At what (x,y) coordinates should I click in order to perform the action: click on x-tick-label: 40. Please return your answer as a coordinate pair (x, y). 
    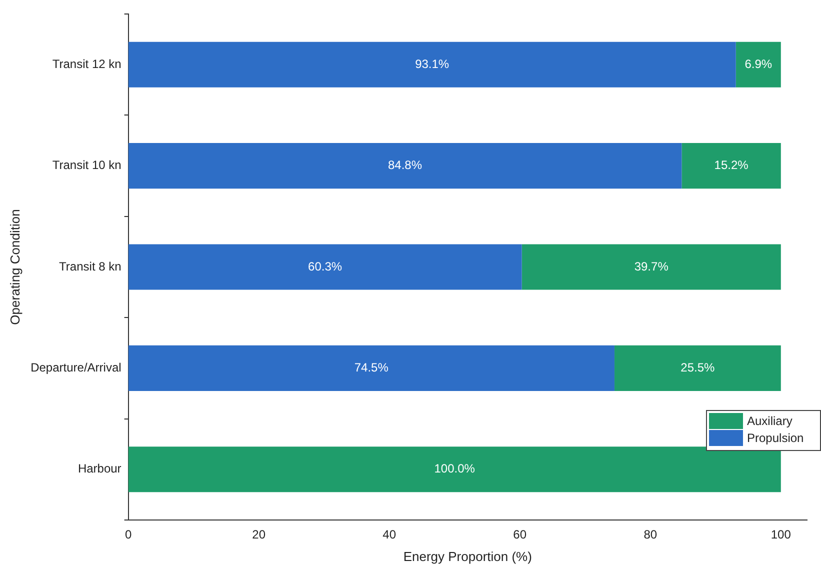
    Looking at the image, I should click on (389, 535).